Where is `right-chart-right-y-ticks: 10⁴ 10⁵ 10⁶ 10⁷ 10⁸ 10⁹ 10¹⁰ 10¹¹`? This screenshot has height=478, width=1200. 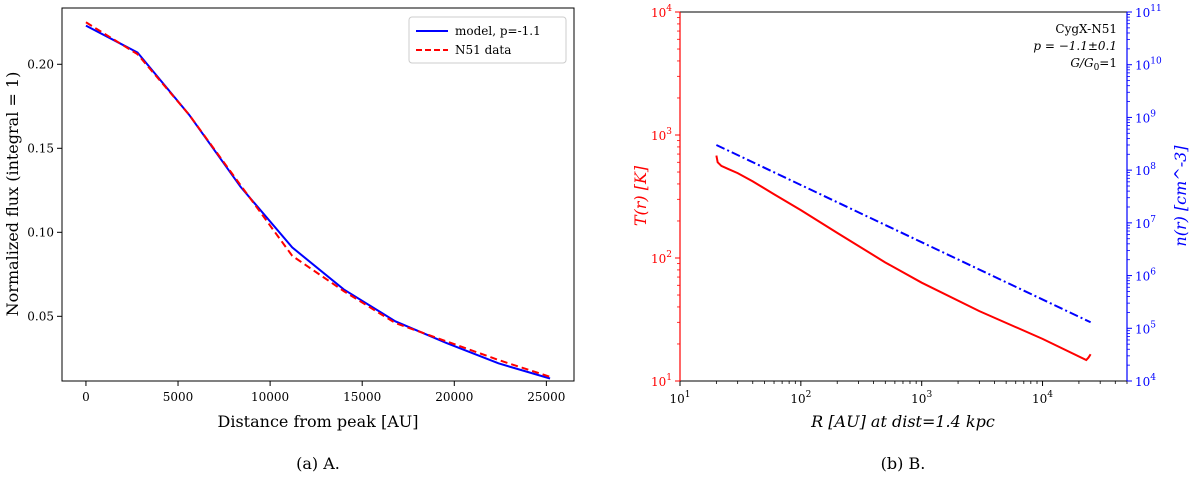 right-chart-right-y-ticks: 10⁴ 10⁵ 10⁶ 10⁷ 10⁸ 10⁹ 10¹⁰ 10¹¹ is located at coordinates (1144, 196).